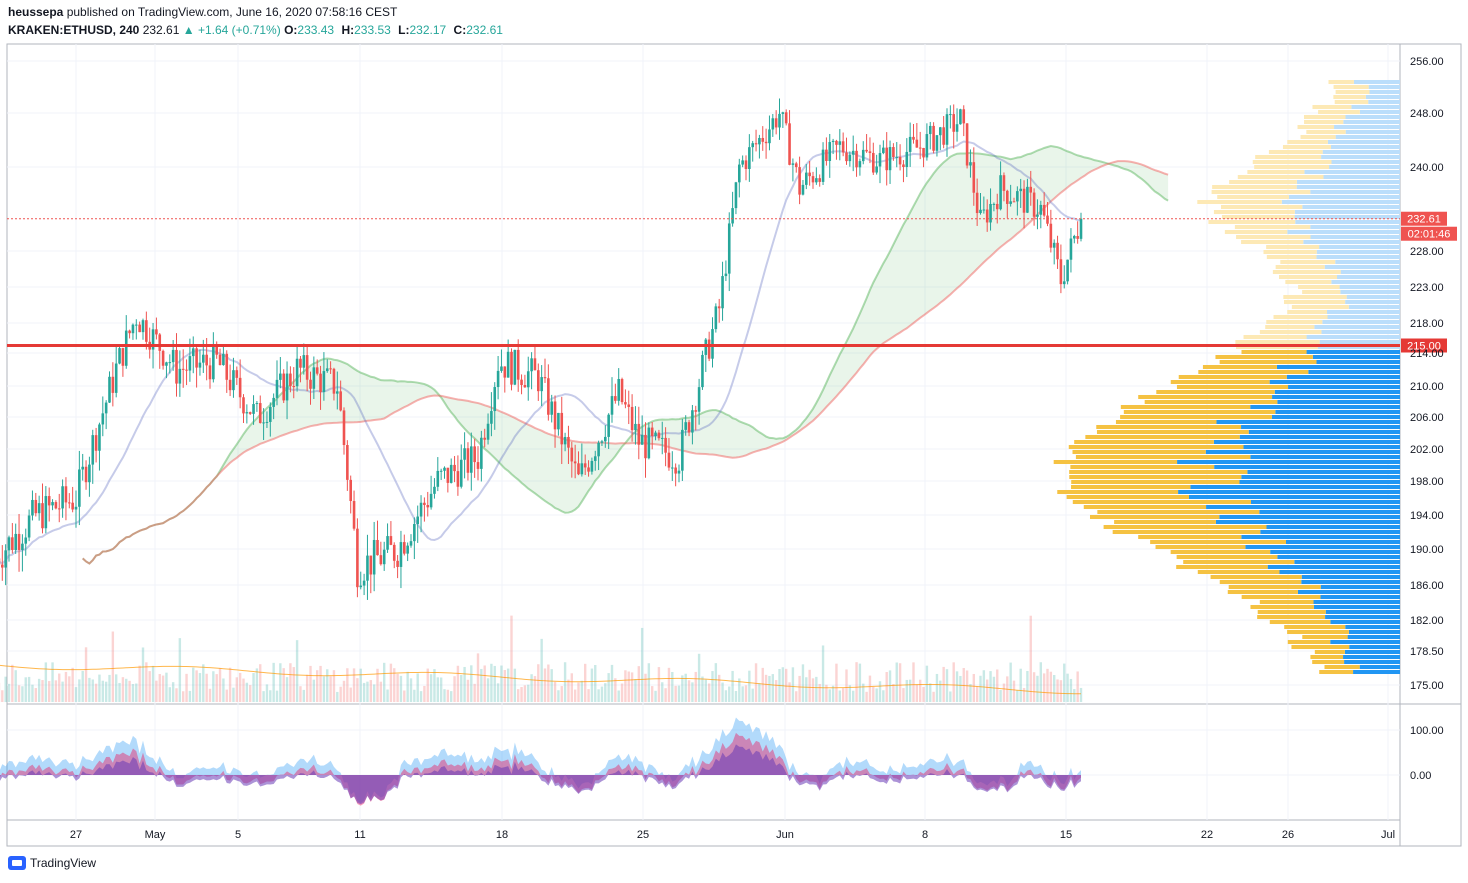  What do you see at coordinates (1424, 220) in the screenshot?
I see `last-price-label: 232.61` at bounding box center [1424, 220].